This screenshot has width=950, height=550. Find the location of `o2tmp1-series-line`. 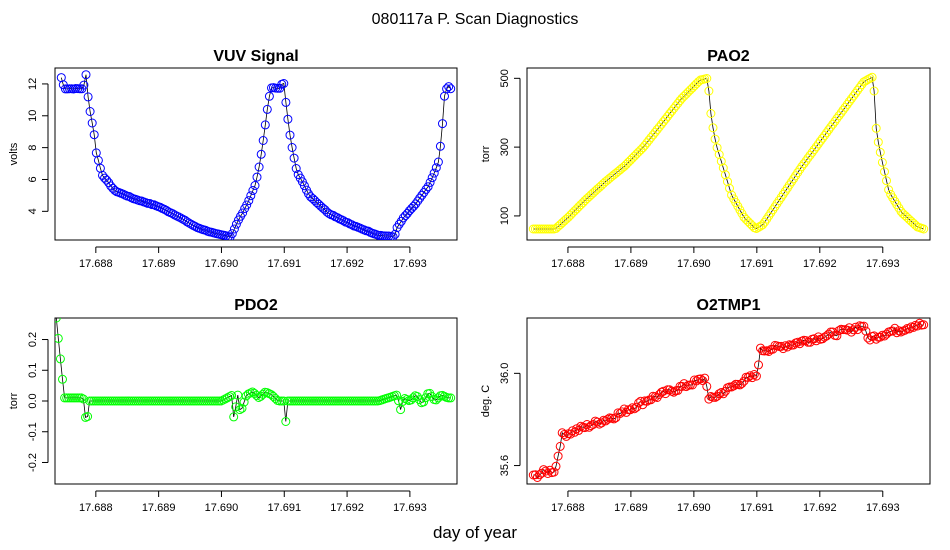

o2tmp1-series-line is located at coordinates (728, 400).